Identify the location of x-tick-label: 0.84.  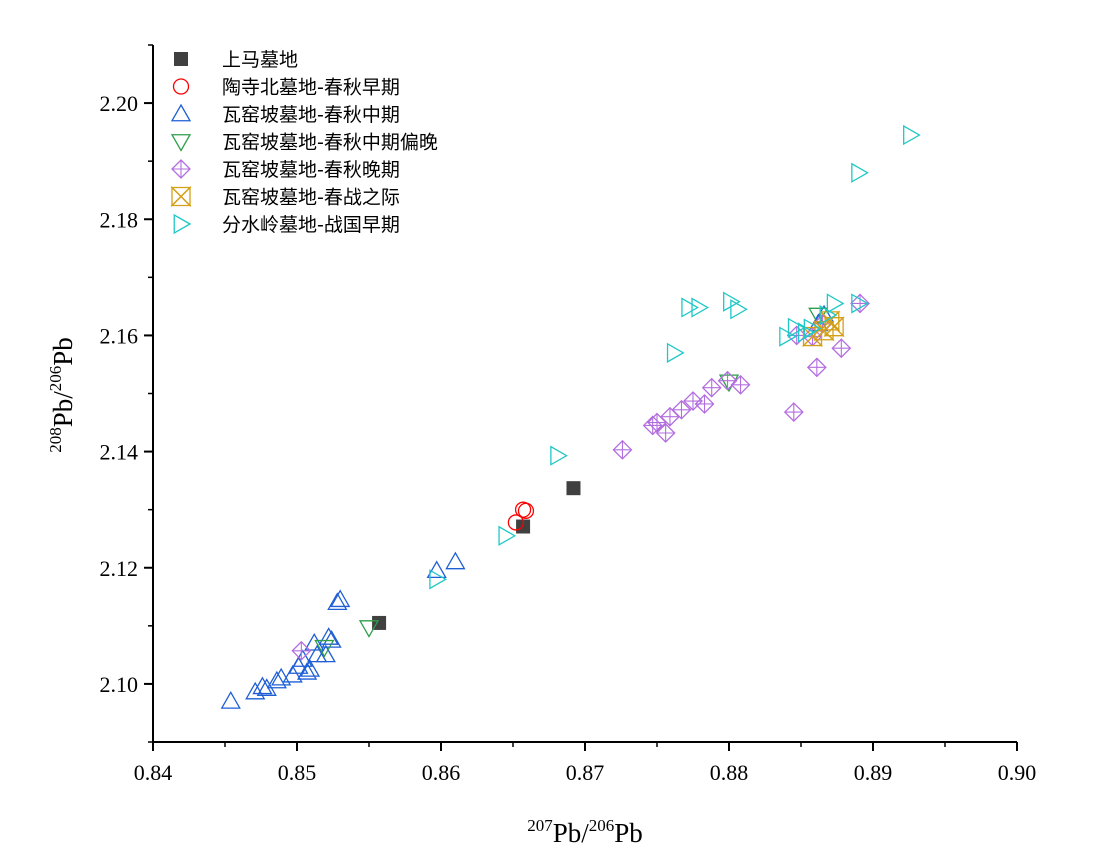
(153, 772).